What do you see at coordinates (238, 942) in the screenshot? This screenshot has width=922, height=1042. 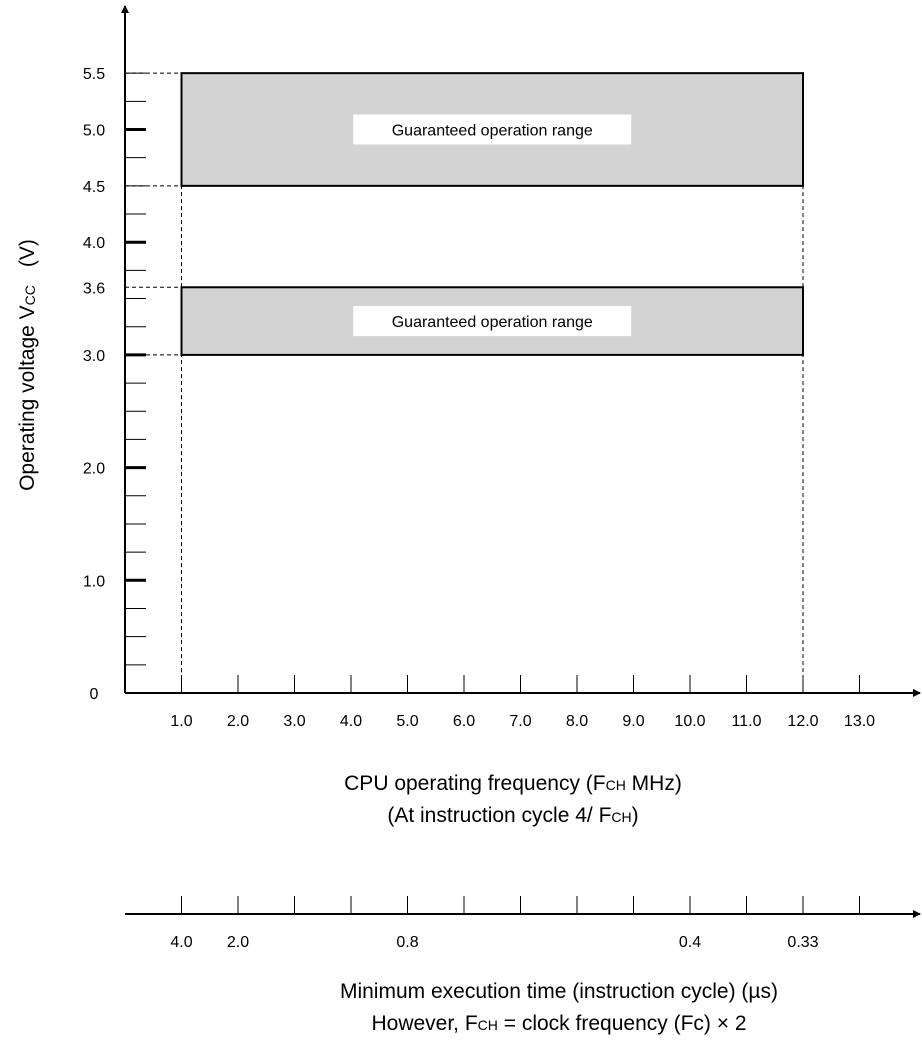 I see `secondary-tick-label: 2.0` at bounding box center [238, 942].